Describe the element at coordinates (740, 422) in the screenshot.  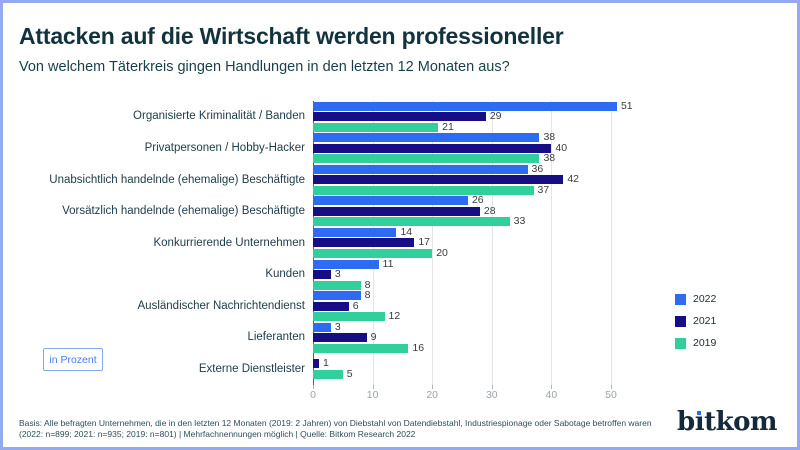
I see `logo-text: tkom` at that location.